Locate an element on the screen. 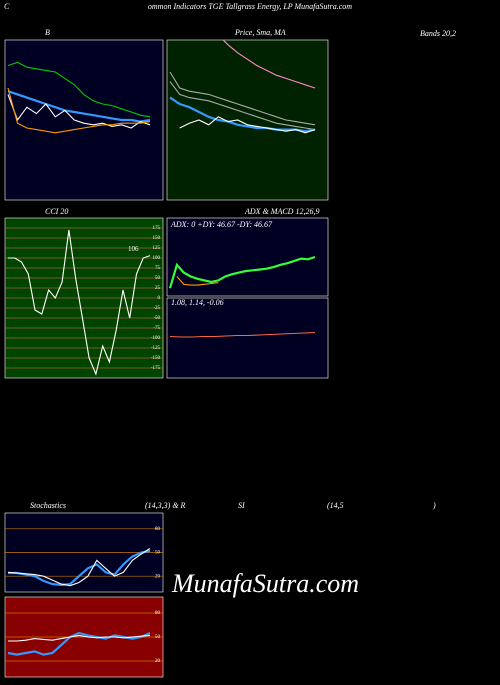 The image size is (500, 685). panel-title: B is located at coordinates (47, 32).